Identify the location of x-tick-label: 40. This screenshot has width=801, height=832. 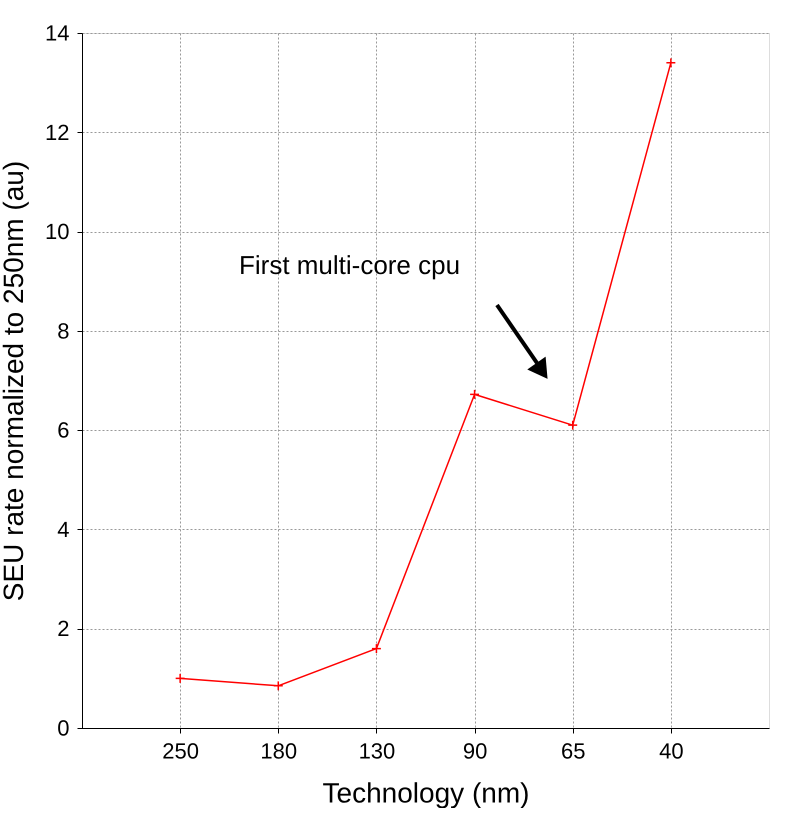
(671, 751).